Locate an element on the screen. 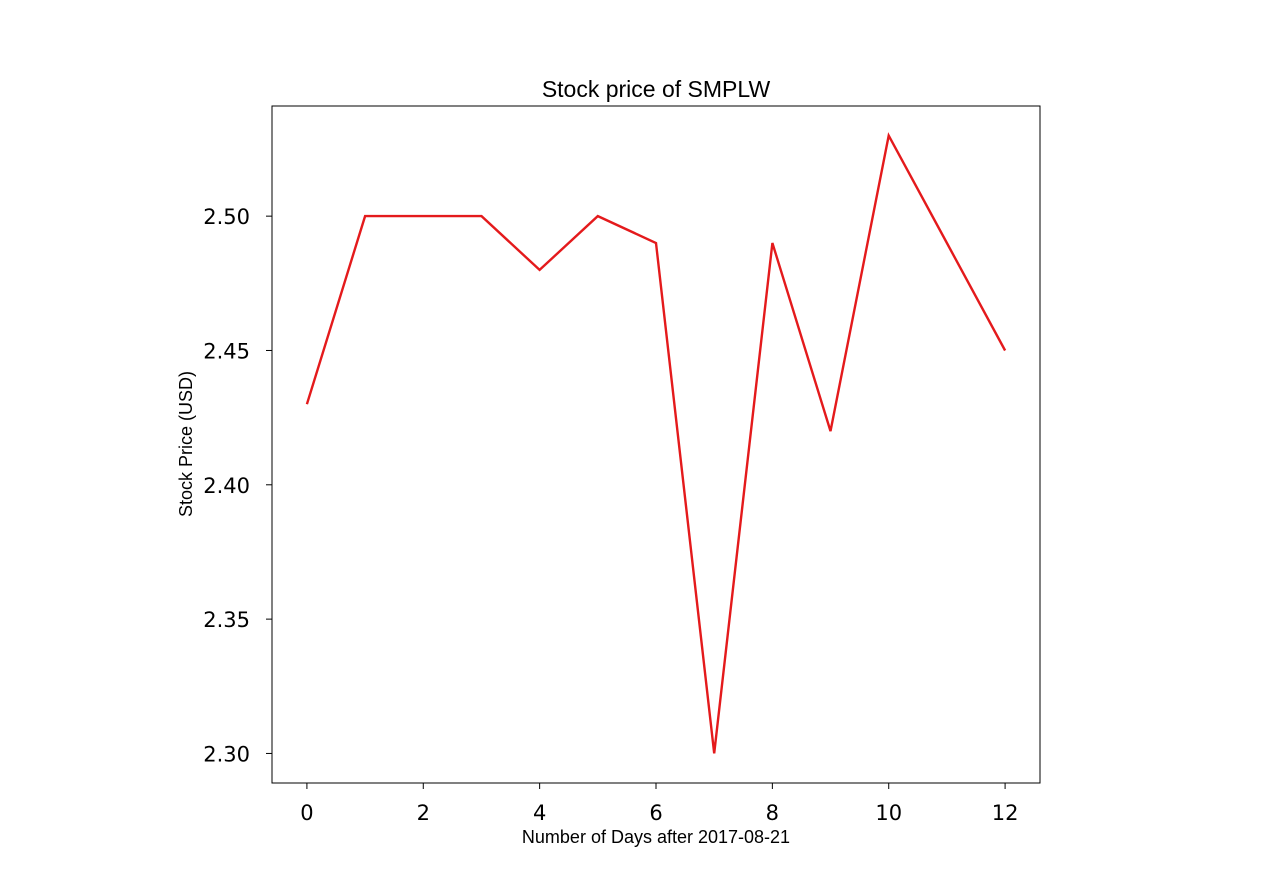 The image size is (1280, 880). x-axis-ticks: 0 2 4 6 8 10 12 is located at coordinates (659, 804).